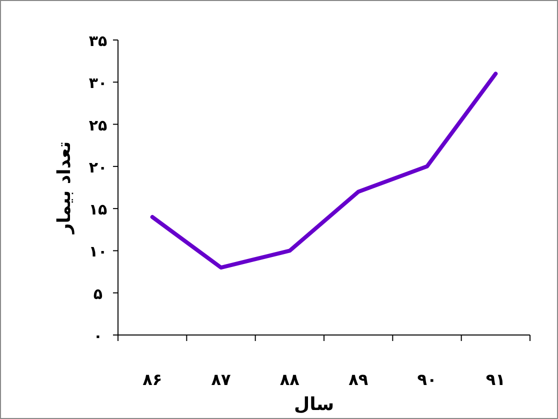 This screenshot has width=558, height=419. What do you see at coordinates (427, 379) in the screenshot?
I see `x-tick-label: ۹۰` at bounding box center [427, 379].